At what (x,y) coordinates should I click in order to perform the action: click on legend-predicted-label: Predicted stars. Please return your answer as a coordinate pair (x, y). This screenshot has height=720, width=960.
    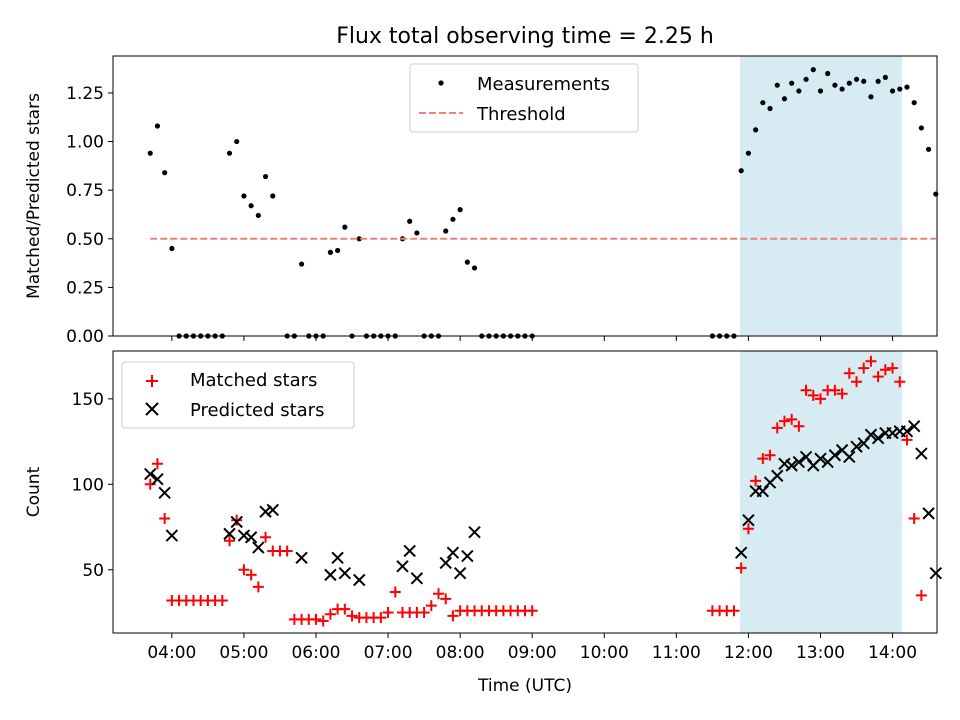
    Looking at the image, I should click on (257, 410).